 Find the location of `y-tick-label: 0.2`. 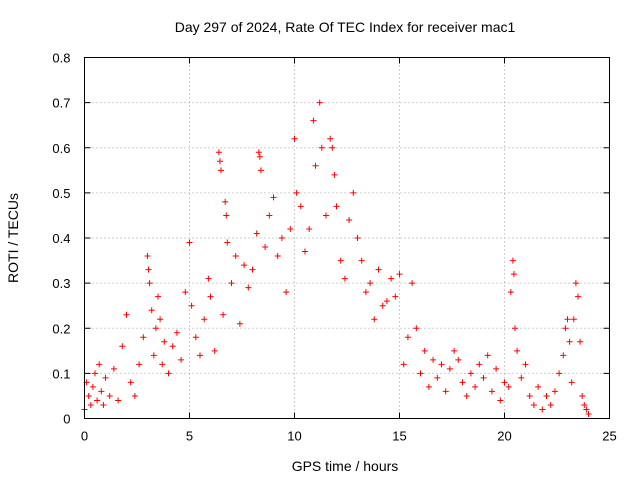

y-tick-label: 0.2 is located at coordinates (61, 328).